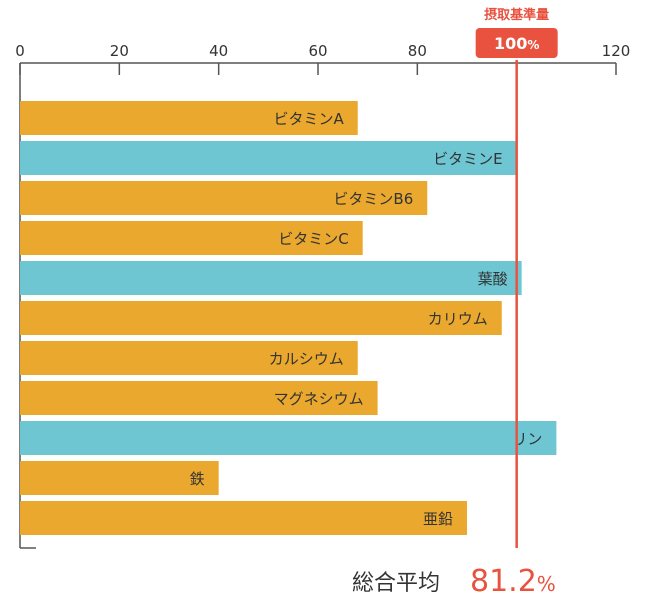  What do you see at coordinates (417, 51) in the screenshot?
I see `x-tick-label: 80` at bounding box center [417, 51].